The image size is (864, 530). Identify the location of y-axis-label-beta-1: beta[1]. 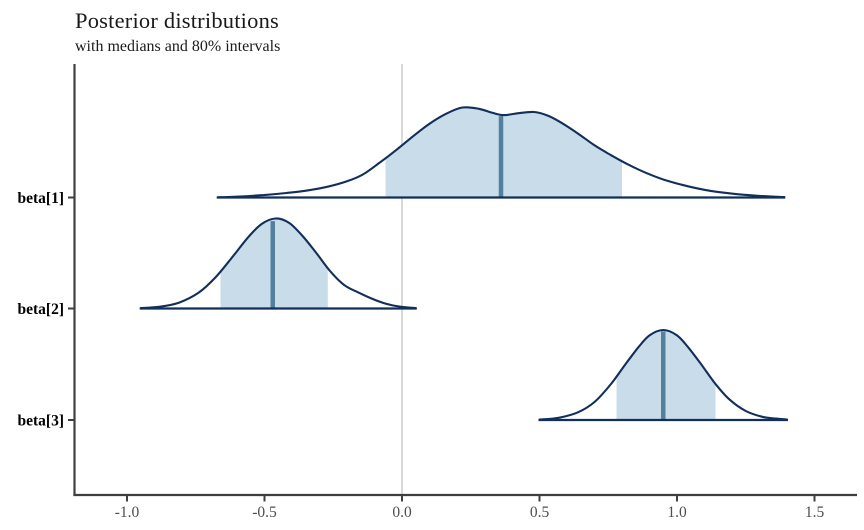
(41, 198).